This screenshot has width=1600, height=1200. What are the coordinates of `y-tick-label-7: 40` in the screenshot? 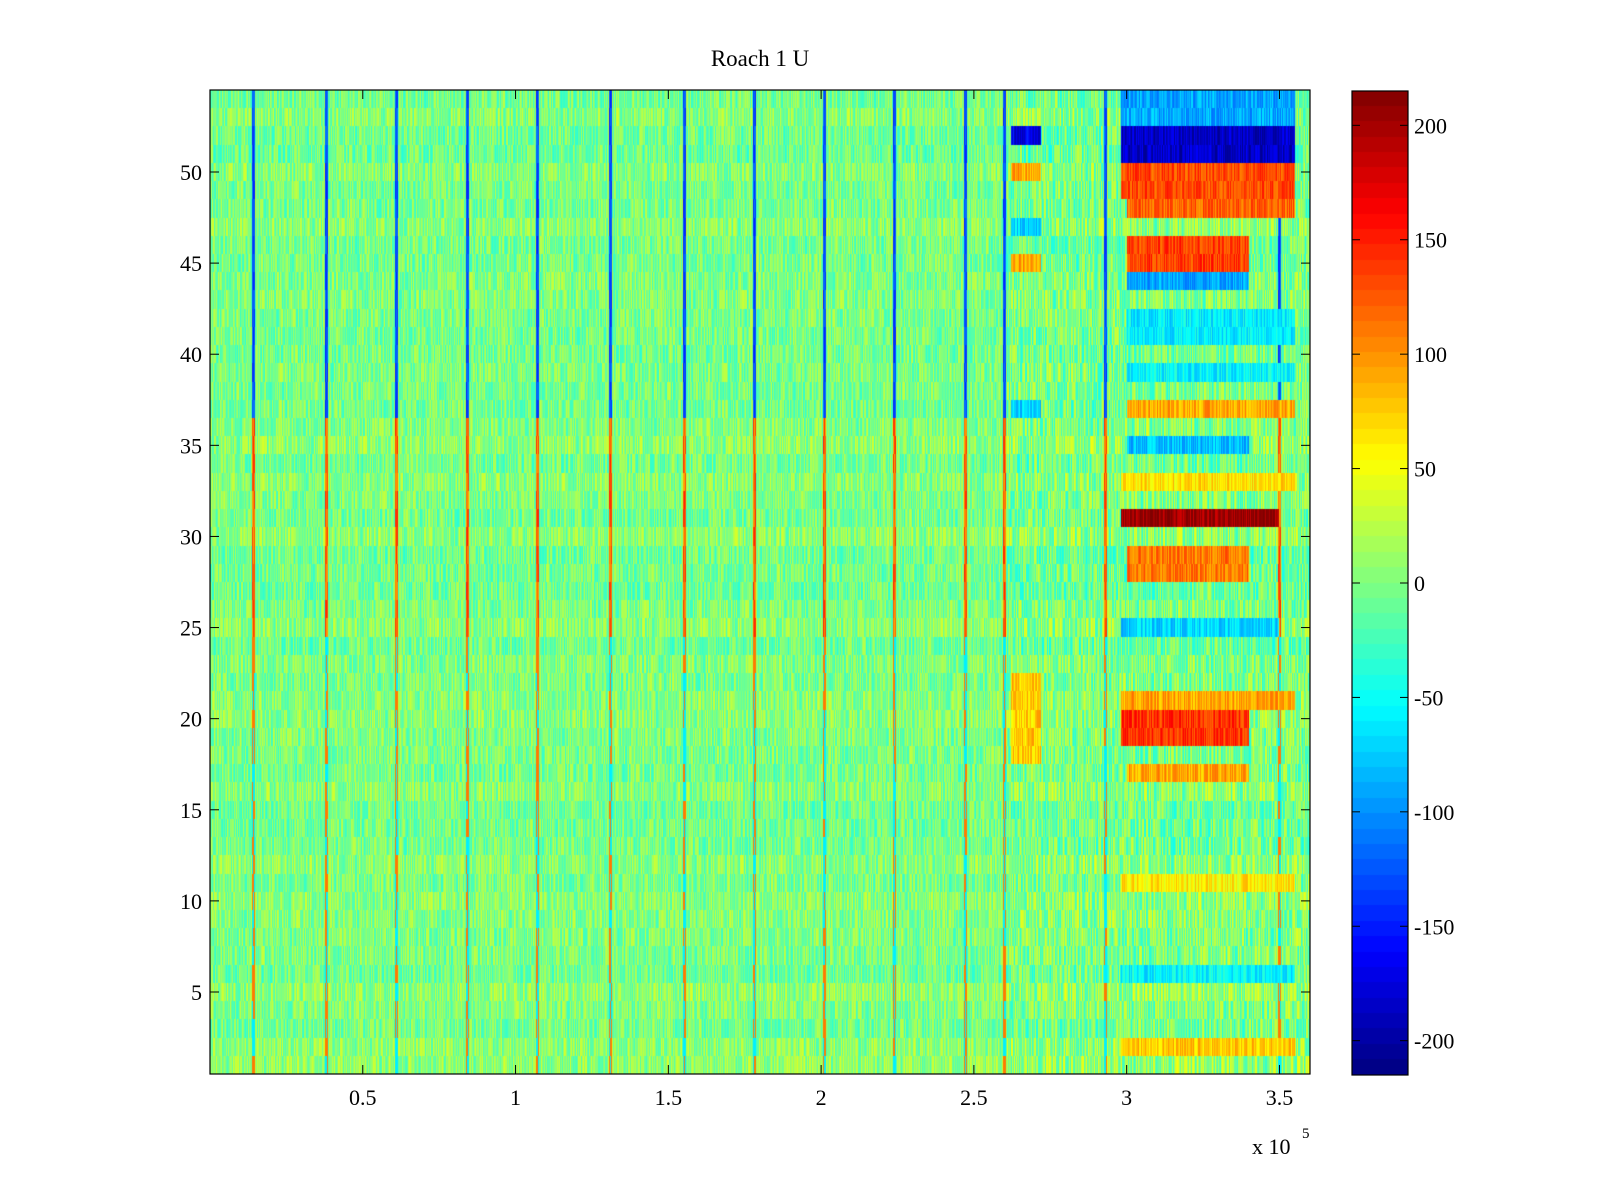 It's located at (191, 354).